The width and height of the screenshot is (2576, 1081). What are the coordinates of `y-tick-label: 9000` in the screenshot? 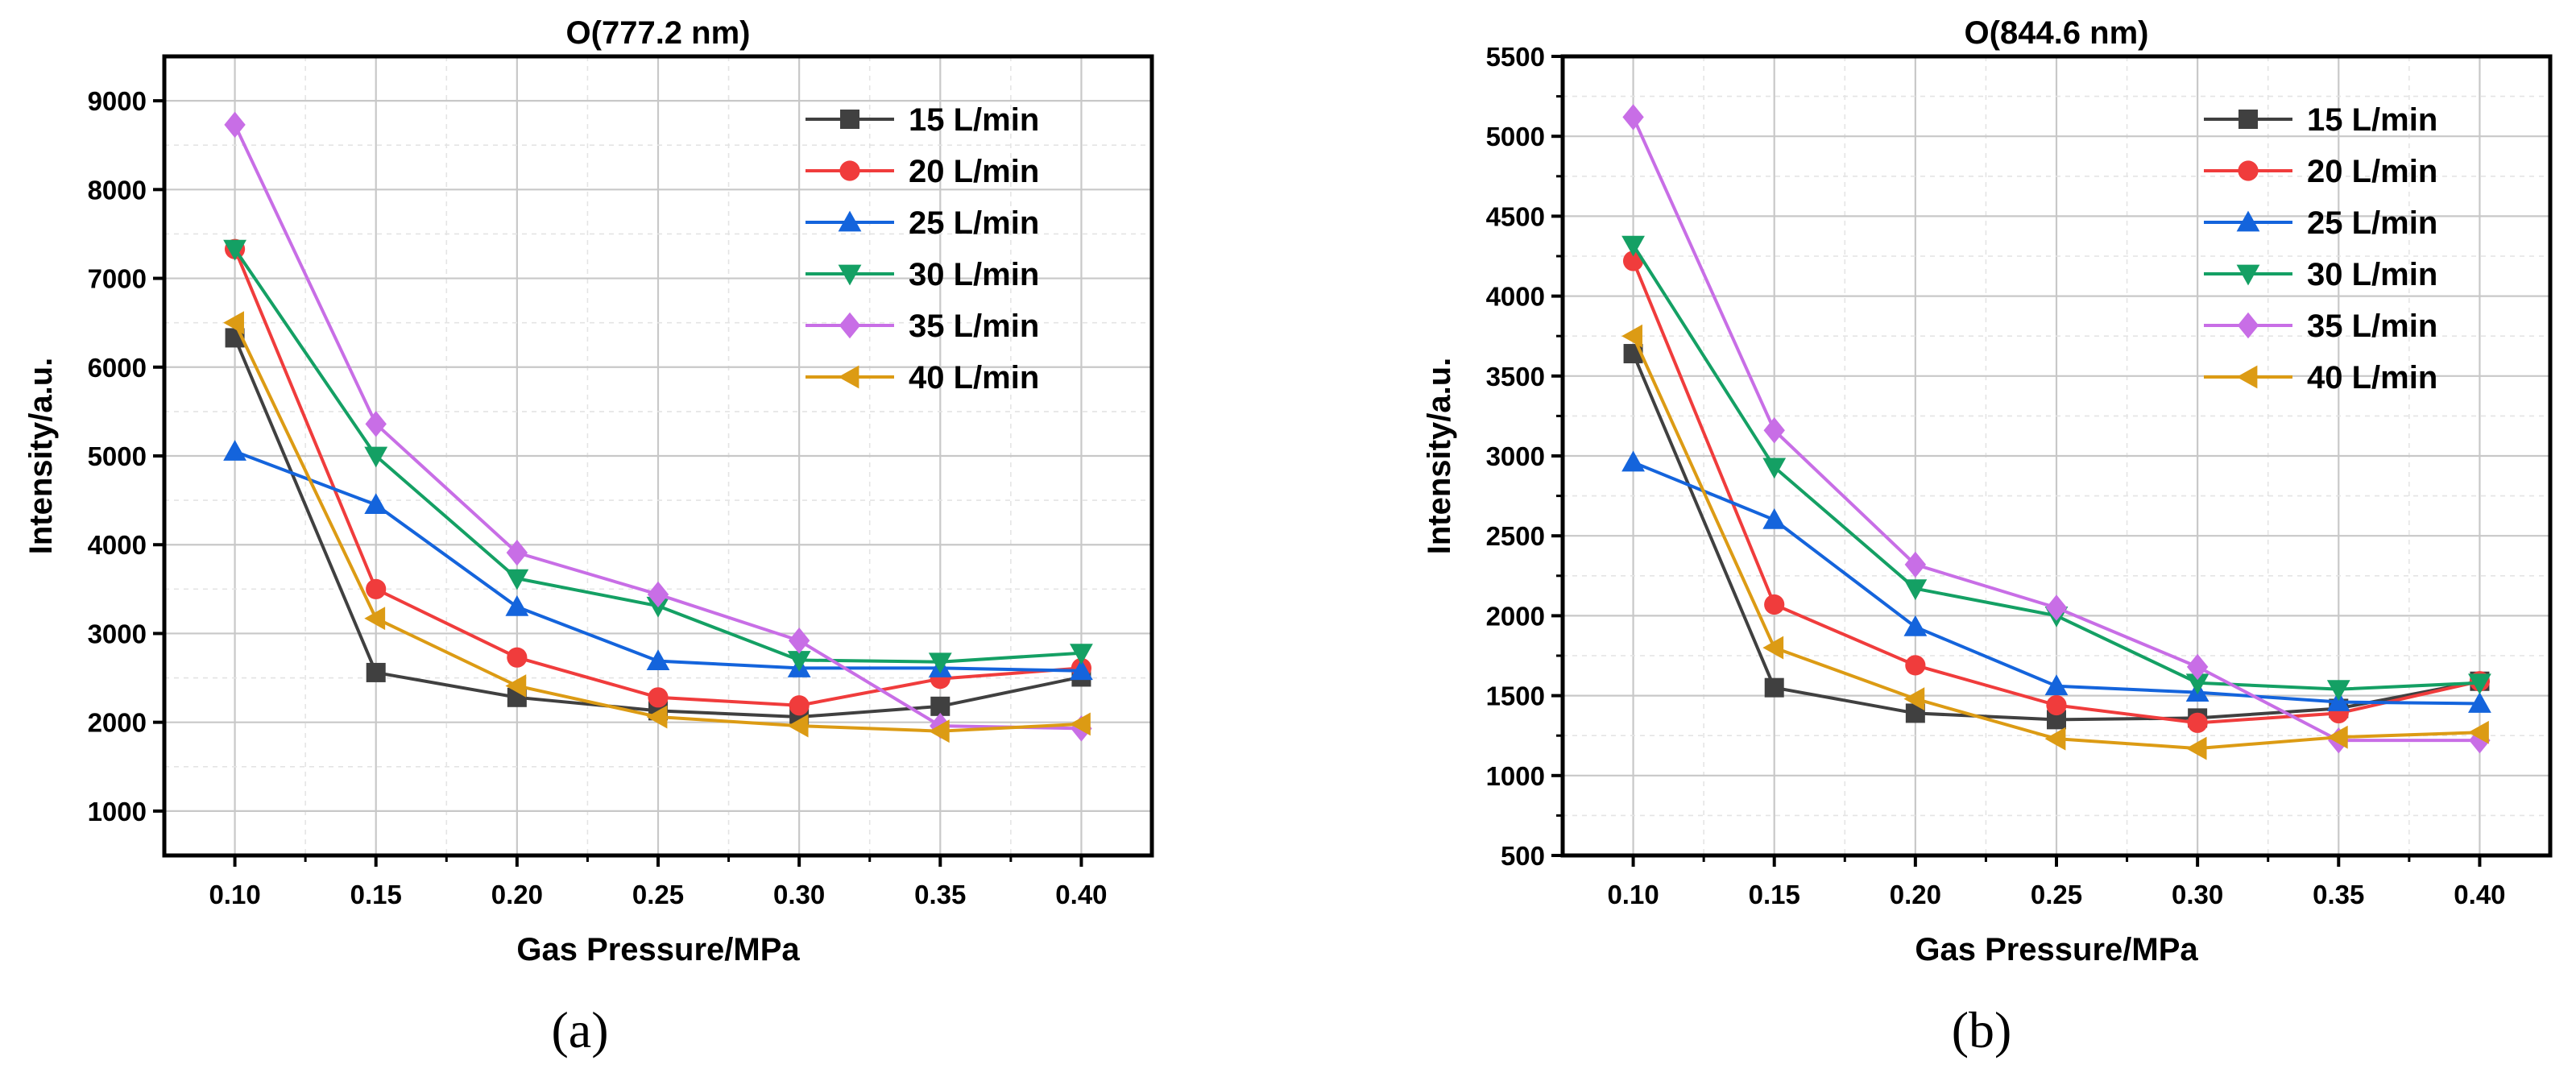 It's located at (117, 101).